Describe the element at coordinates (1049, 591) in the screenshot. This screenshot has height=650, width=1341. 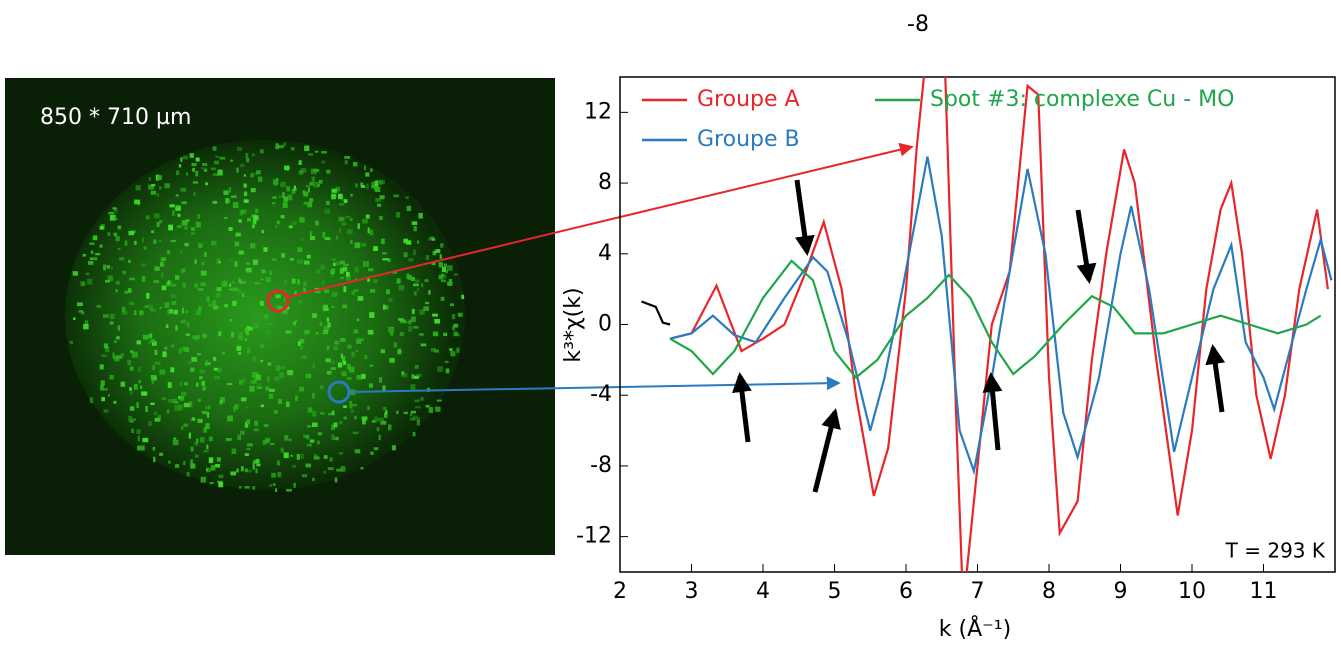
I see `x-tick-label: 8` at that location.